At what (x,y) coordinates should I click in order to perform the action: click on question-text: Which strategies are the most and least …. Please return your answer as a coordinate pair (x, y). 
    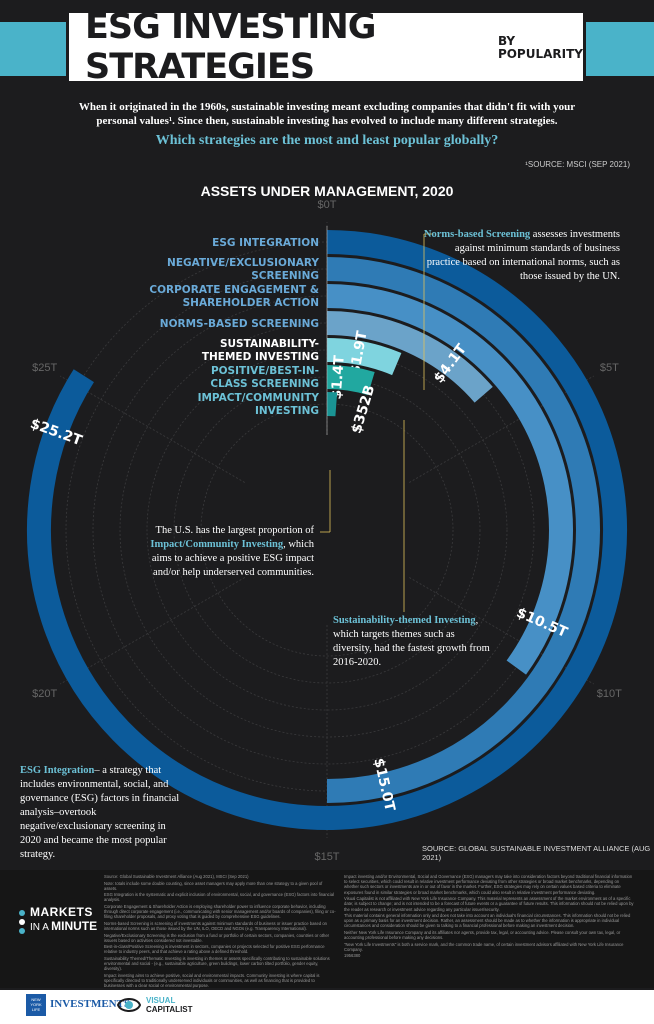
    Looking at the image, I should click on (327, 140).